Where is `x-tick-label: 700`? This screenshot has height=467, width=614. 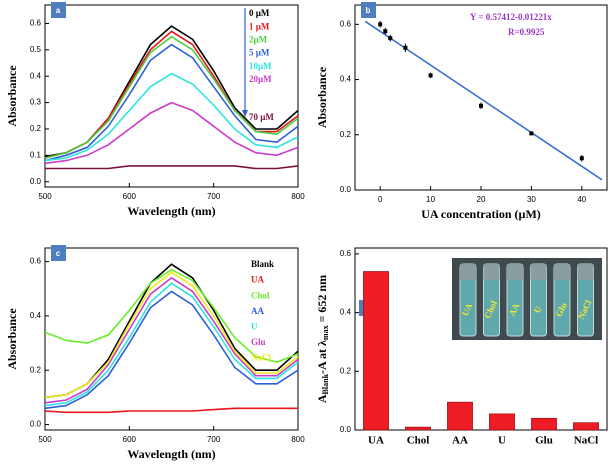
x-tick-label: 700 is located at coordinates (214, 196).